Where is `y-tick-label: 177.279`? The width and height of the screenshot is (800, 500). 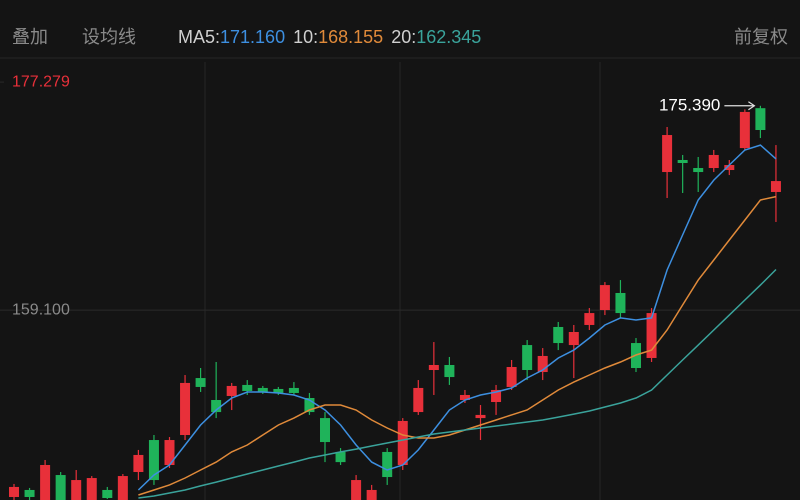 y-tick-label: 177.279 is located at coordinates (41, 81).